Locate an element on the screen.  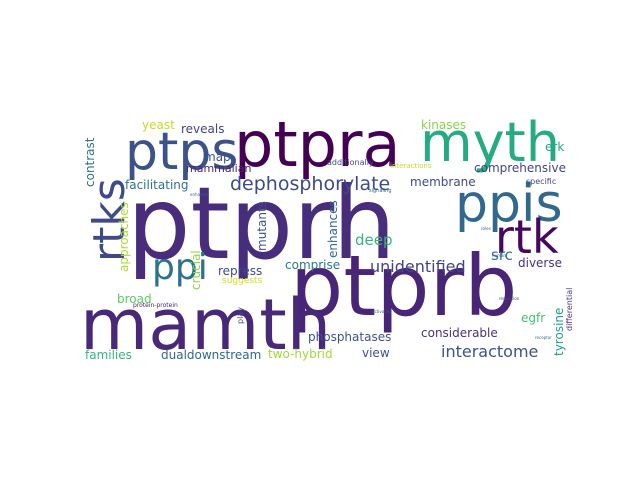
word-yeast: yeast is located at coordinates (158, 125).